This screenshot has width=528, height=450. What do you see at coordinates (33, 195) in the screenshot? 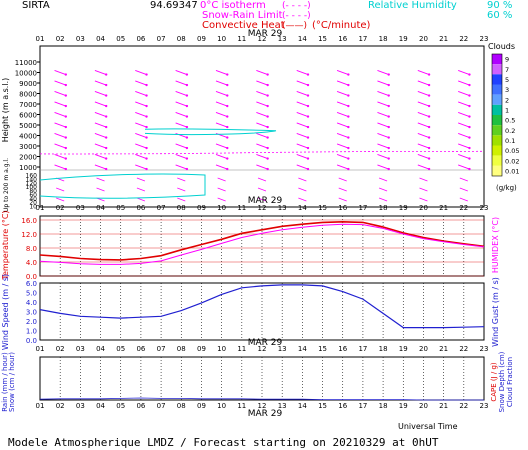
I see `height-tick-label-low: 60` at bounding box center [33, 195].